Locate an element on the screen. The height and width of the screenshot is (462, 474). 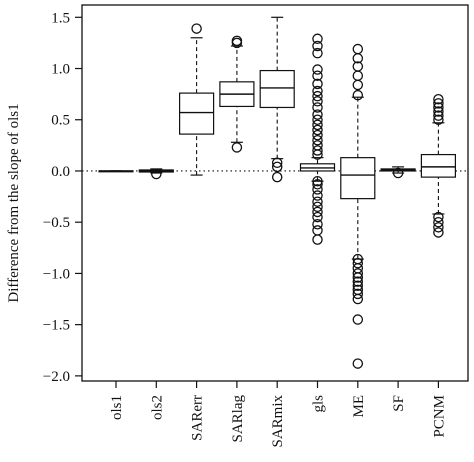
y-tick-label: −0.5 is located at coordinates (56, 223).